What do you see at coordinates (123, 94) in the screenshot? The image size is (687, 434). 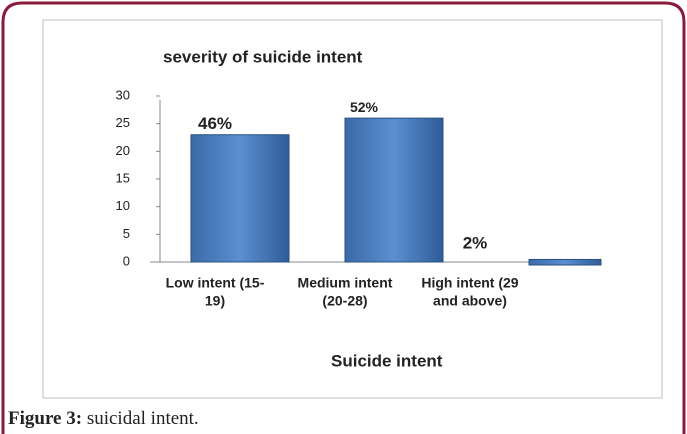 I see `y-tick-label: 30` at bounding box center [123, 94].